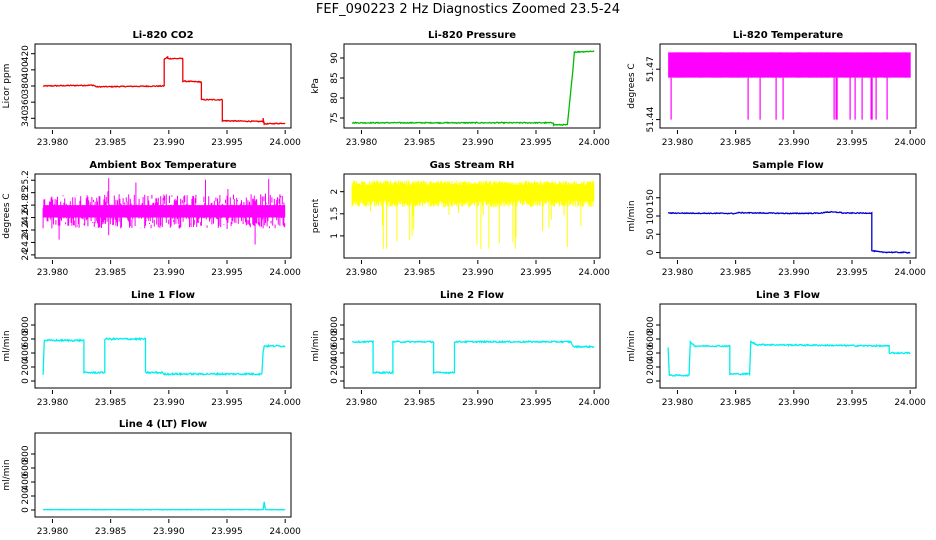 This screenshot has height=540, width=936. Describe the element at coordinates (26, 101) in the screenshot. I see `y-tick-label: 360` at that location.